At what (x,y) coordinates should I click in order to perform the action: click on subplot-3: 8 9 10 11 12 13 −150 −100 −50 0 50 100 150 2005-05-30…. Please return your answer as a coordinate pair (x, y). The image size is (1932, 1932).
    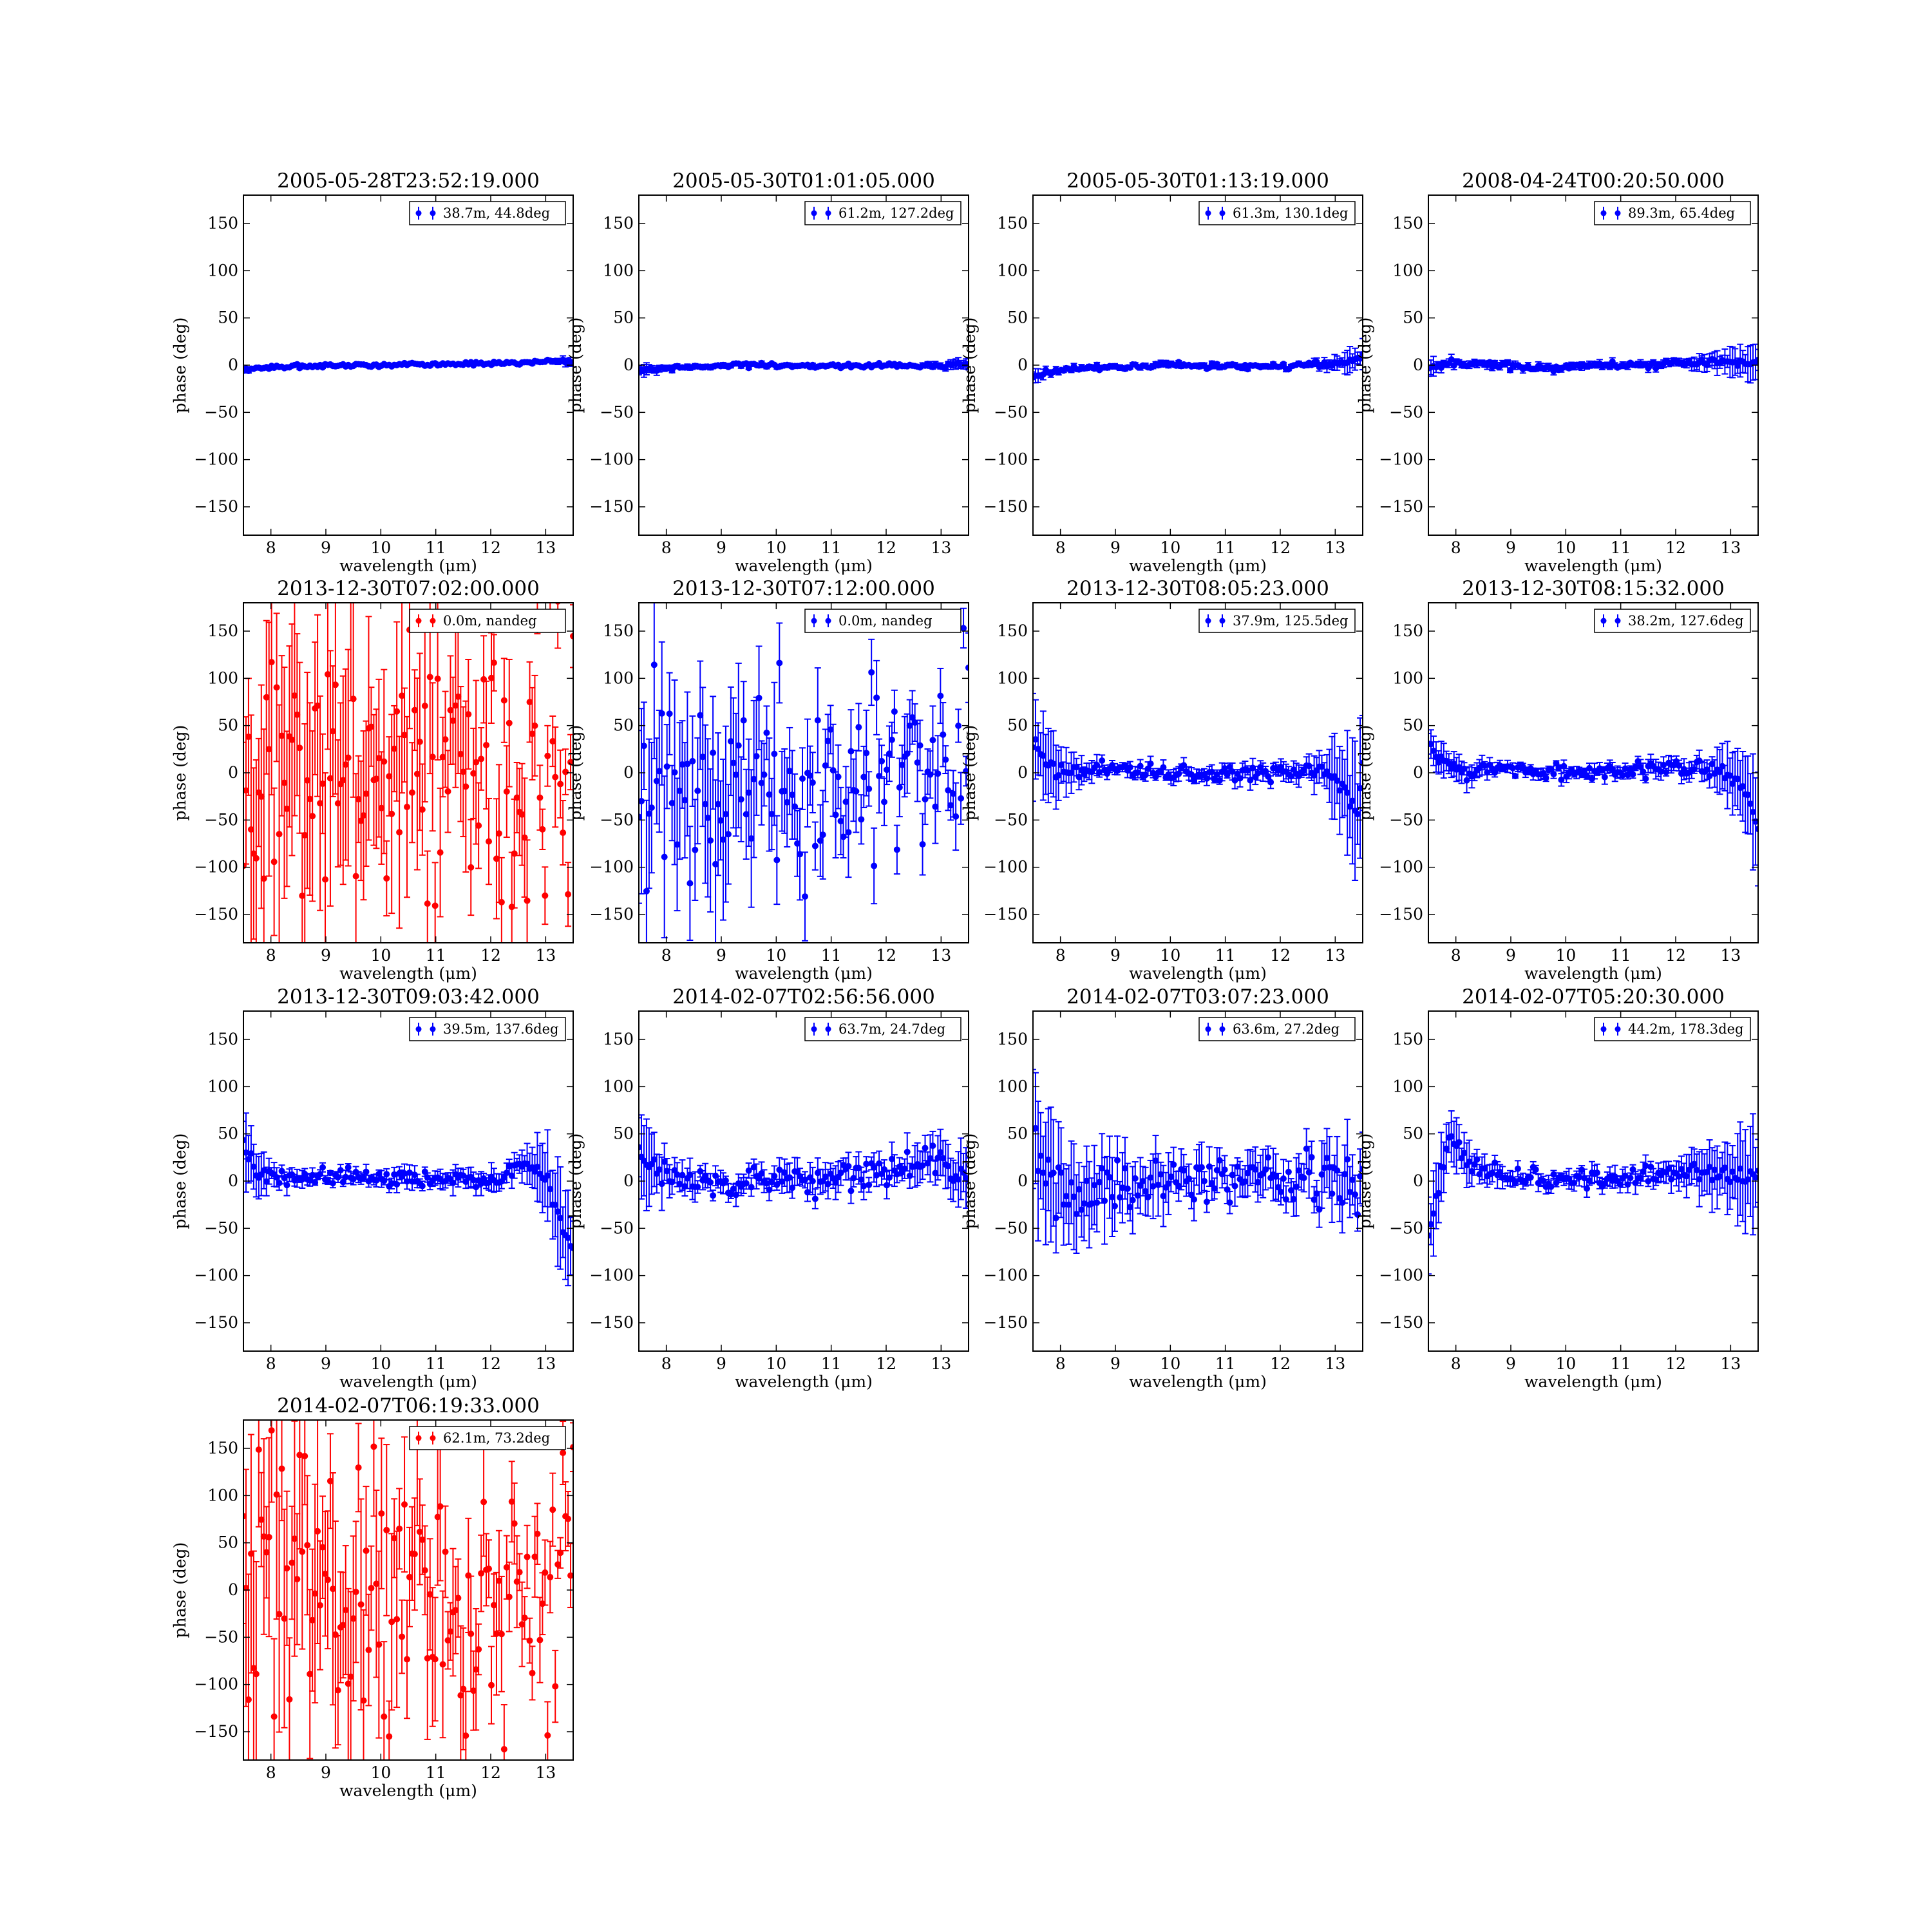
    Looking at the image, I should click on (1161, 372).